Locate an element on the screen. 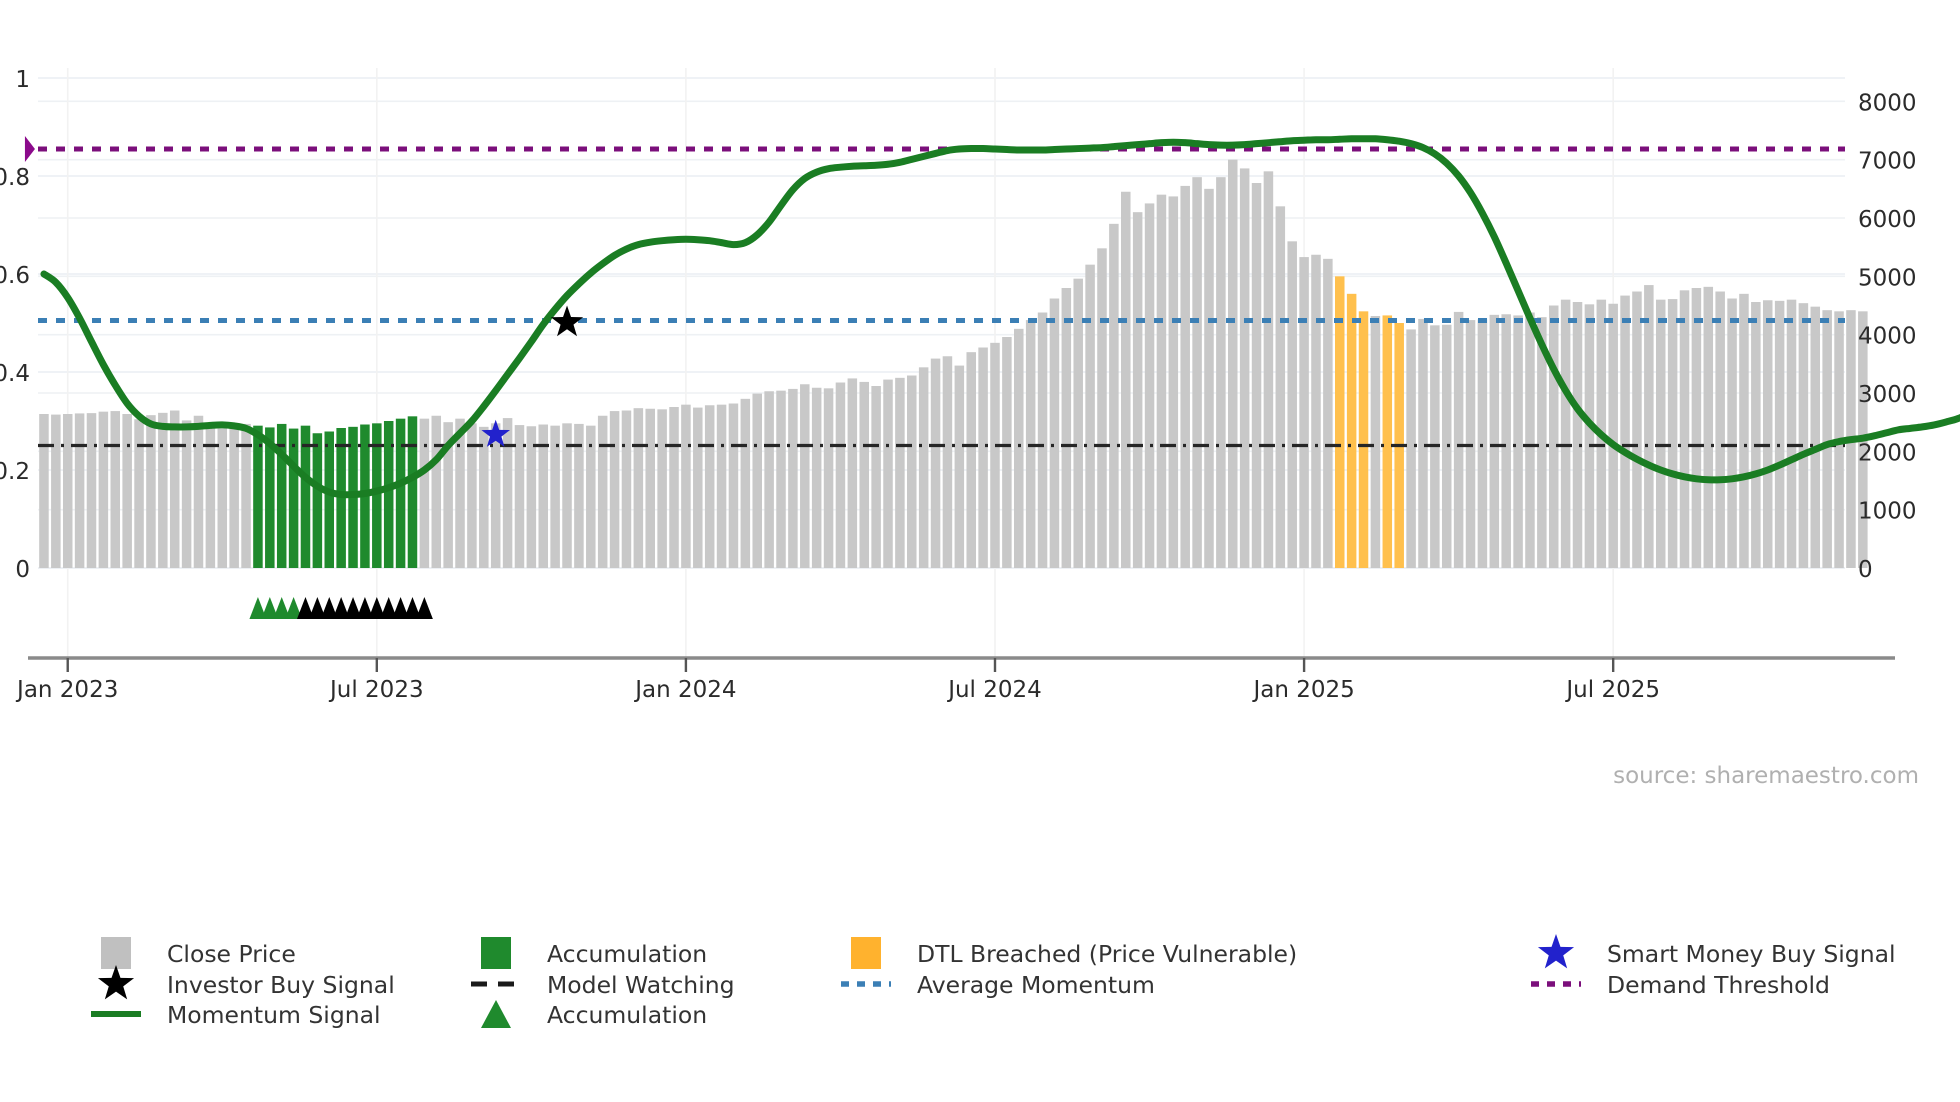  legend-item: Average Momentum is located at coordinates (998, 985).